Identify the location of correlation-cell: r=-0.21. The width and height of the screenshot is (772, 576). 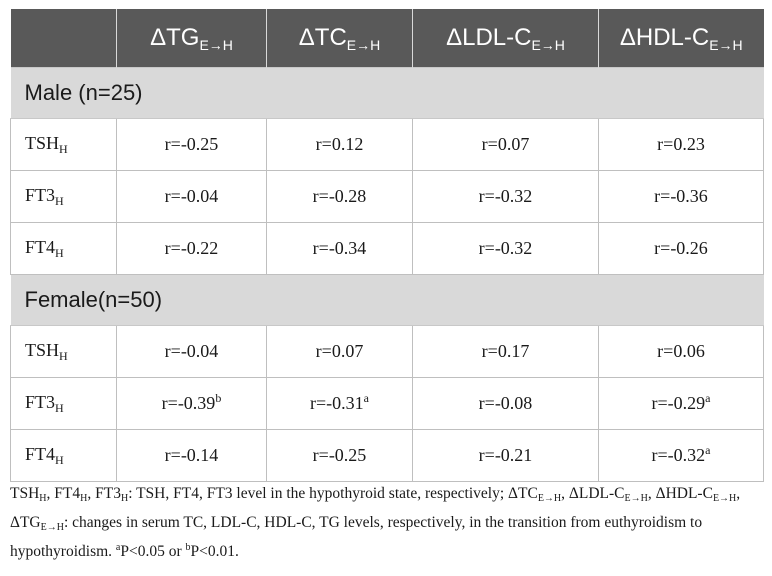
(505, 455).